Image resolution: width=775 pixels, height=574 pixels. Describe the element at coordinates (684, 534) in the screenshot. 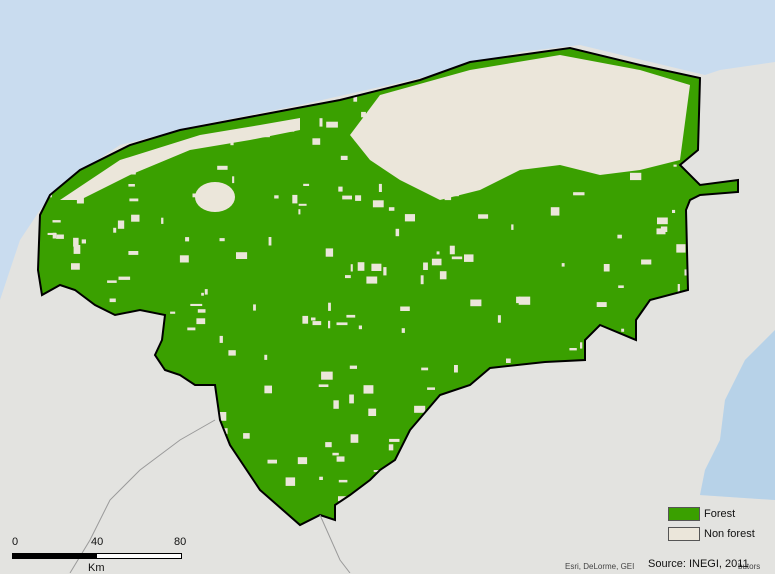

I see `legend-swatch-non-forest` at that location.